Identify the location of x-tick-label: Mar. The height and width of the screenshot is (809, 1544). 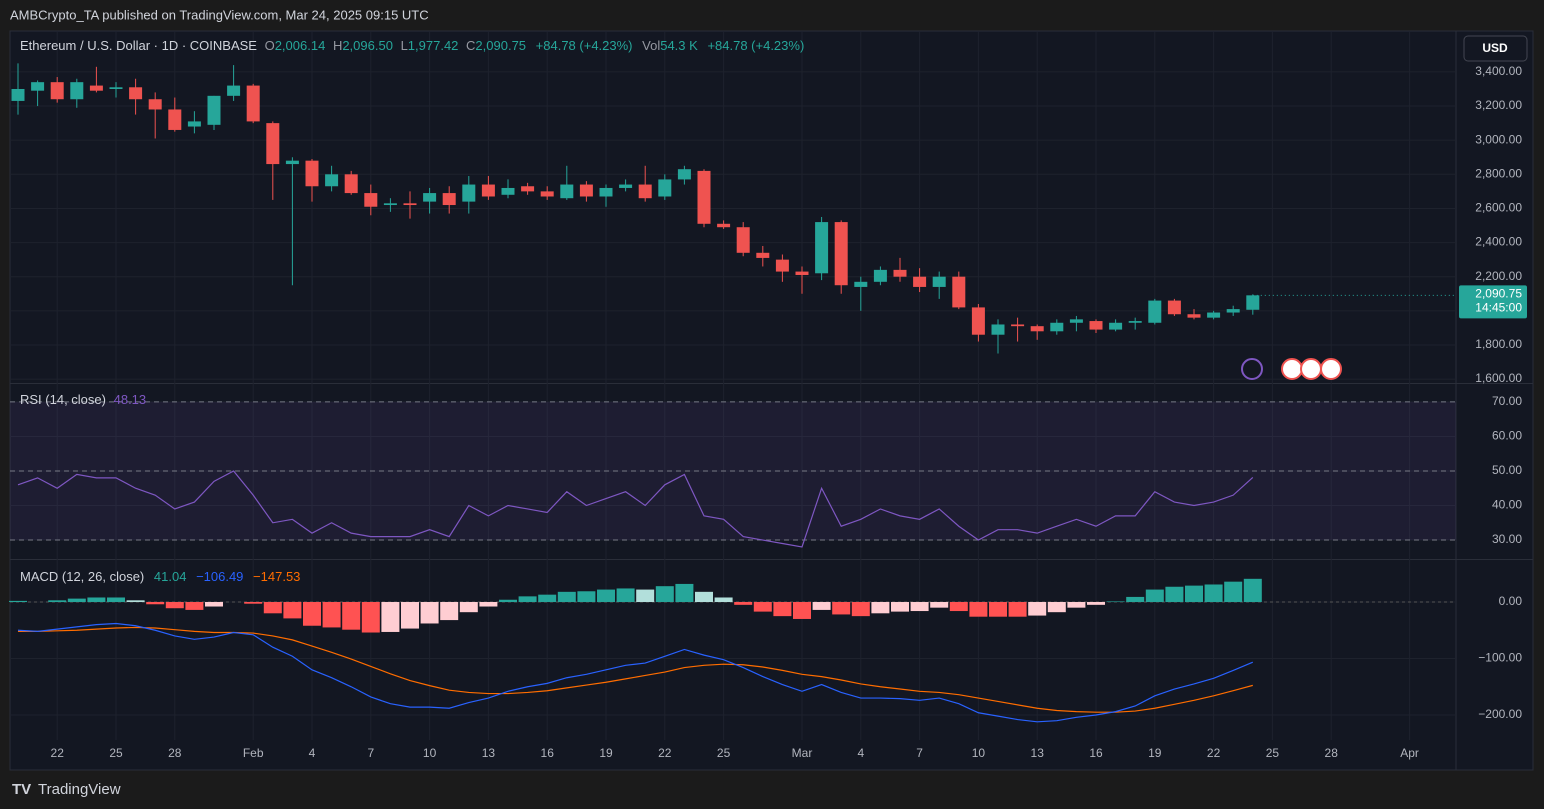
(802, 753).